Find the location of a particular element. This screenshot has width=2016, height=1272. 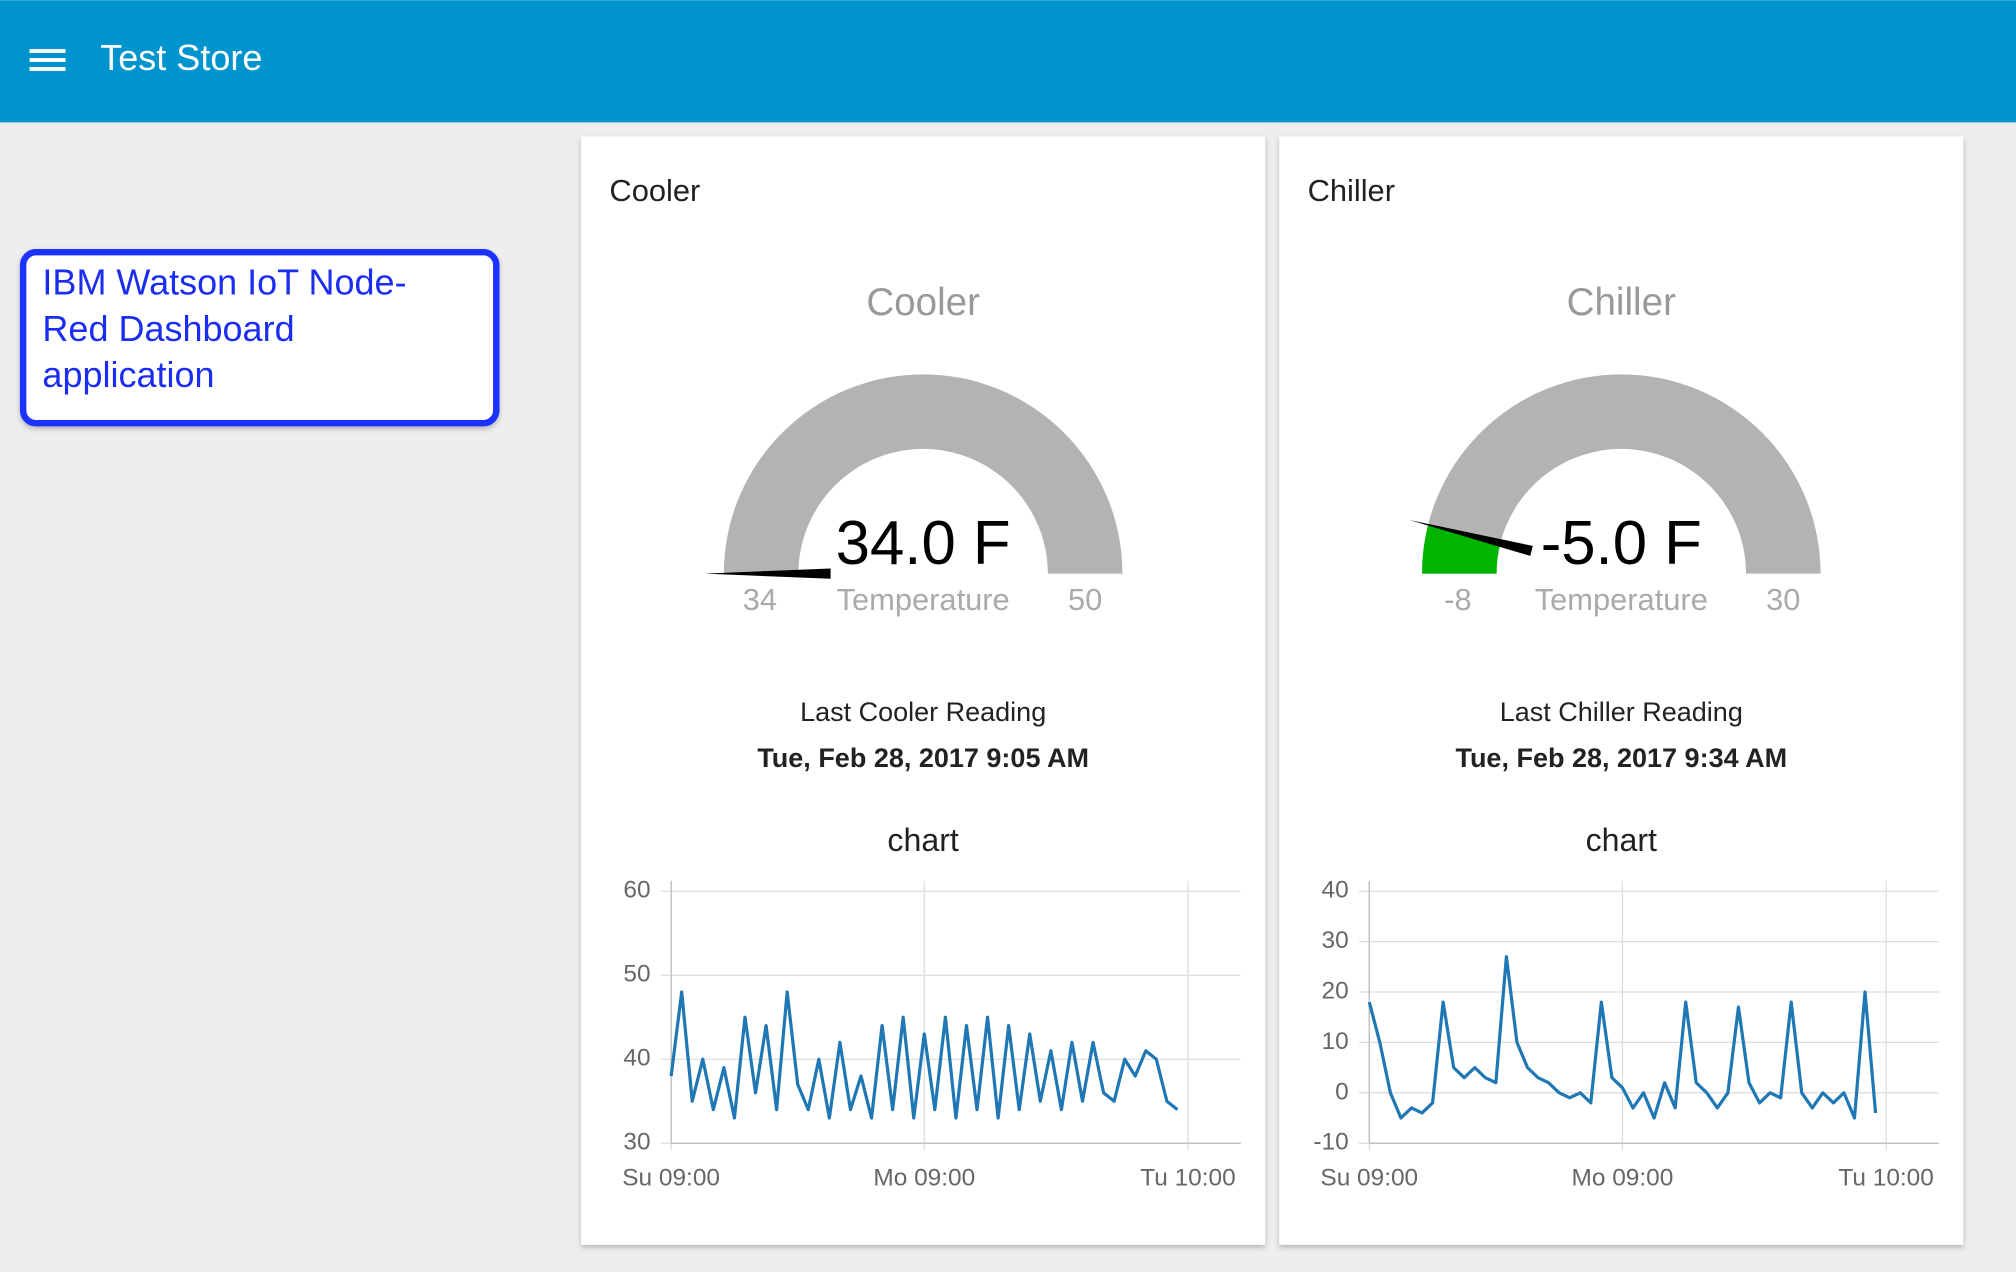

callout-box is located at coordinates (259, 338).